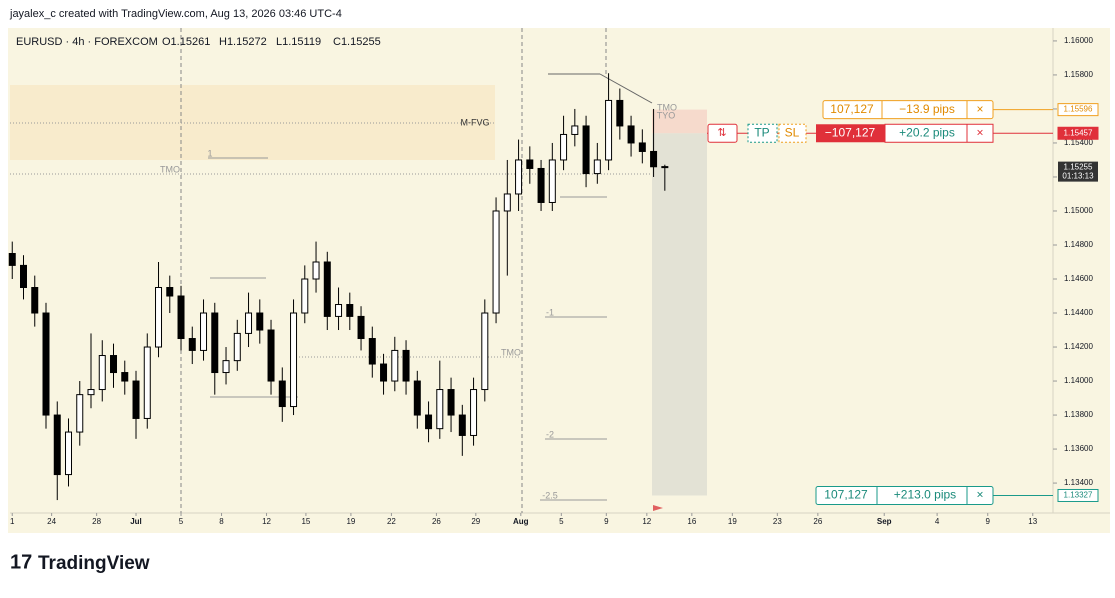 The height and width of the screenshot is (598, 1115). What do you see at coordinates (908, 110) in the screenshot?
I see `stop-box` at bounding box center [908, 110].